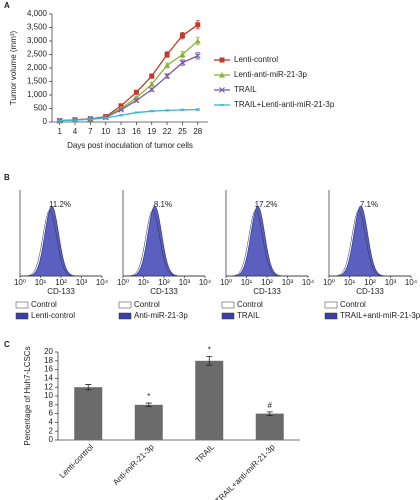 The height and width of the screenshot is (500, 420). Describe the element at coordinates (270, 405) in the screenshot. I see `significance-marker: #` at that location.